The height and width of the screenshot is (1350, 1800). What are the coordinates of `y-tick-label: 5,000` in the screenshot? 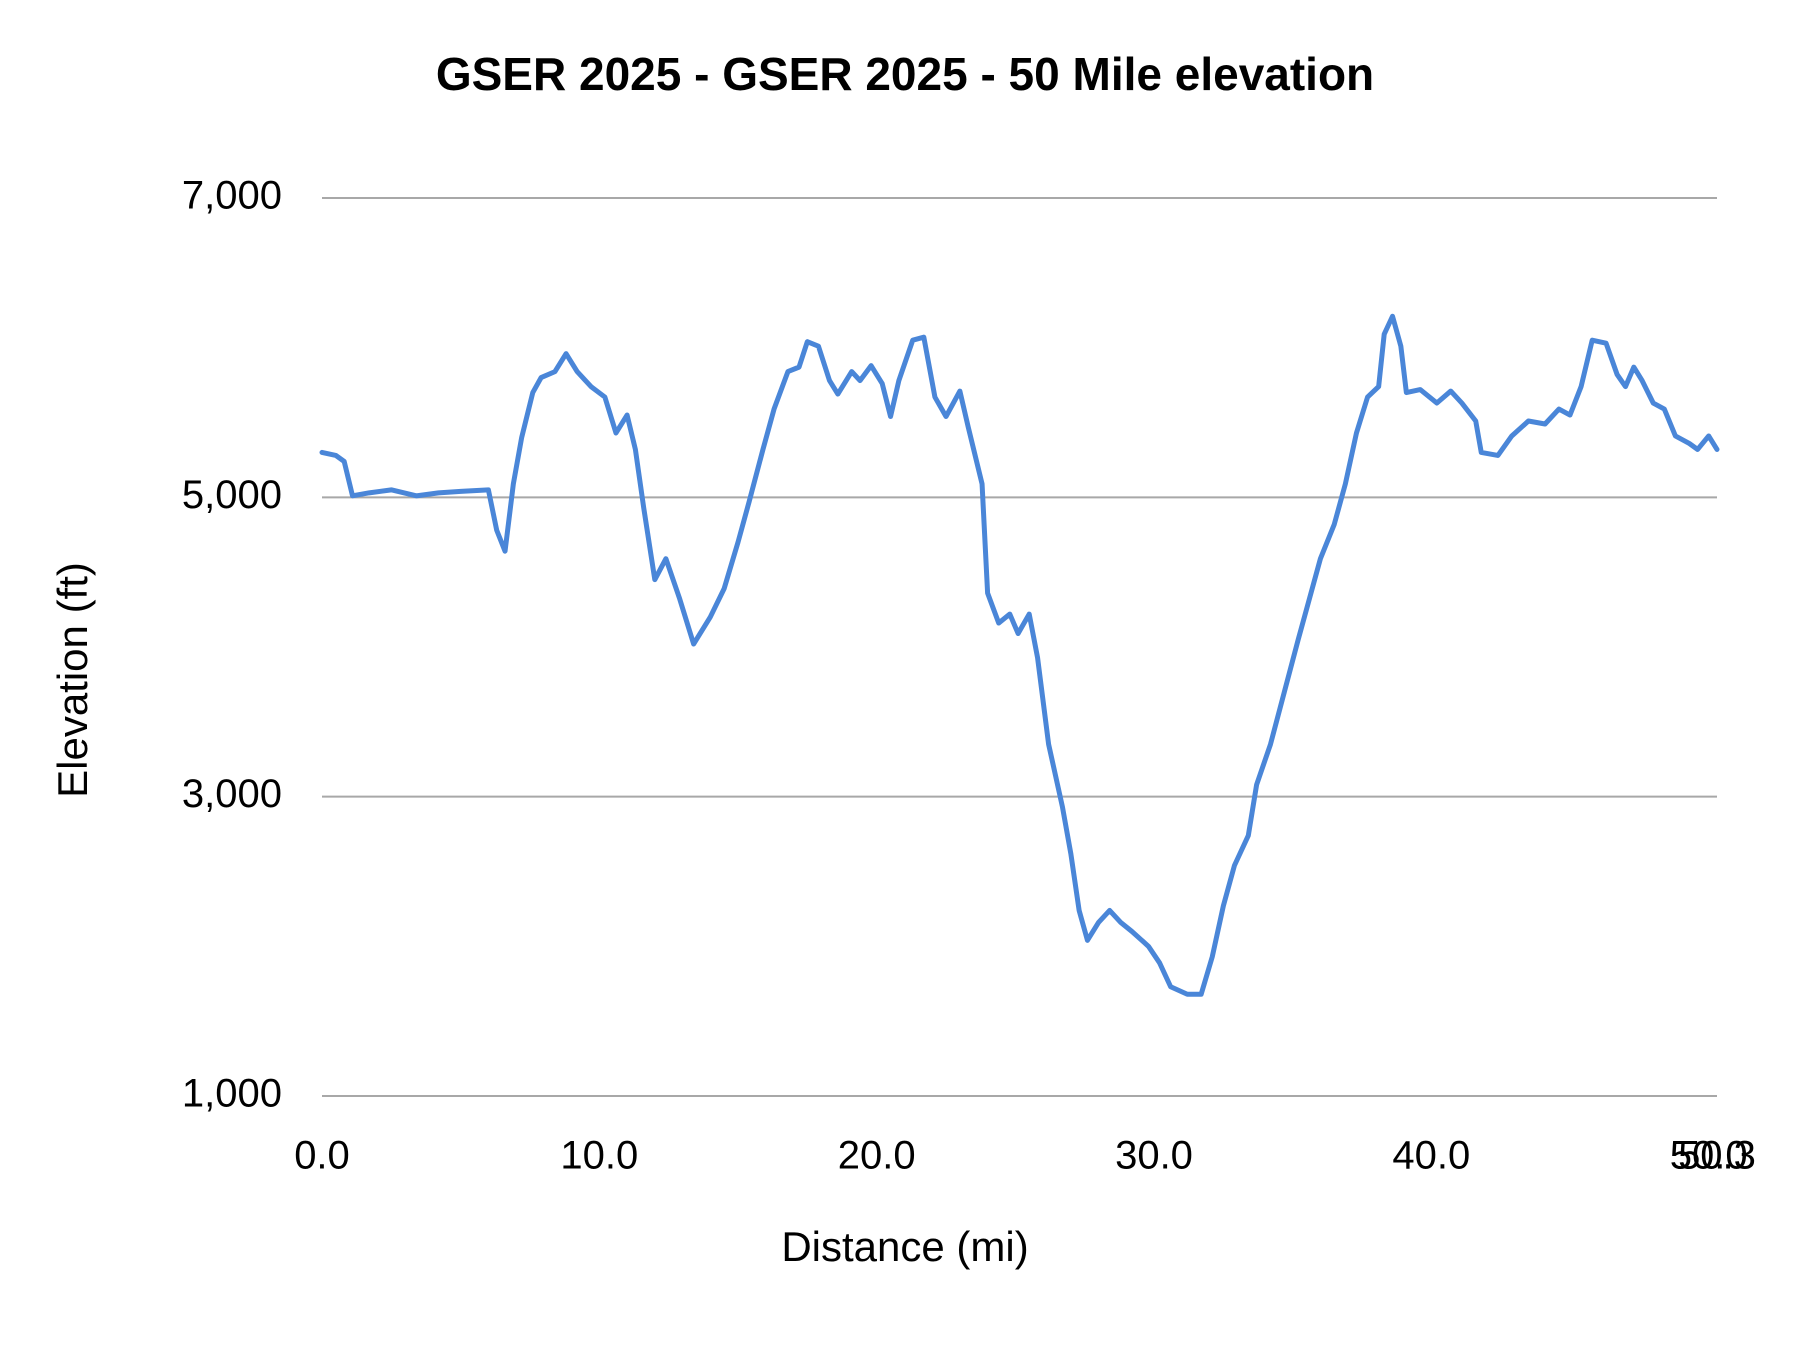 It's located at (232, 495).